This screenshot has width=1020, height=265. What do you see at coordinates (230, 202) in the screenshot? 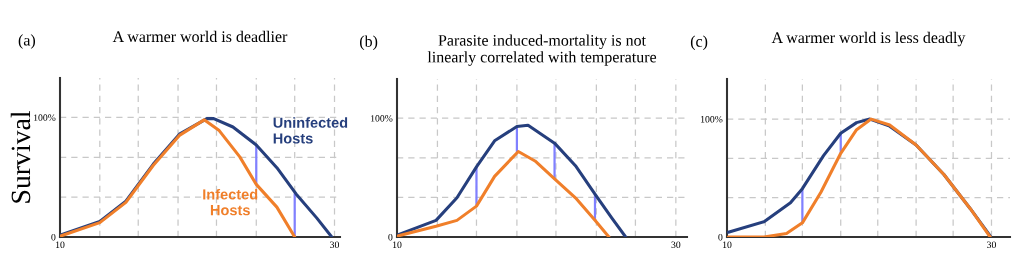
I see `series-label: Infected Hosts` at bounding box center [230, 202].